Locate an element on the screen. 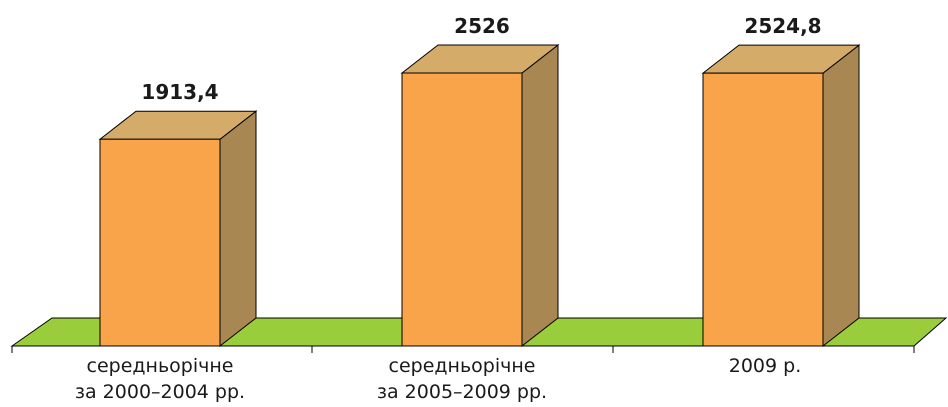 The image size is (948, 407). bar-value-label: 2524,8 is located at coordinates (782, 26).